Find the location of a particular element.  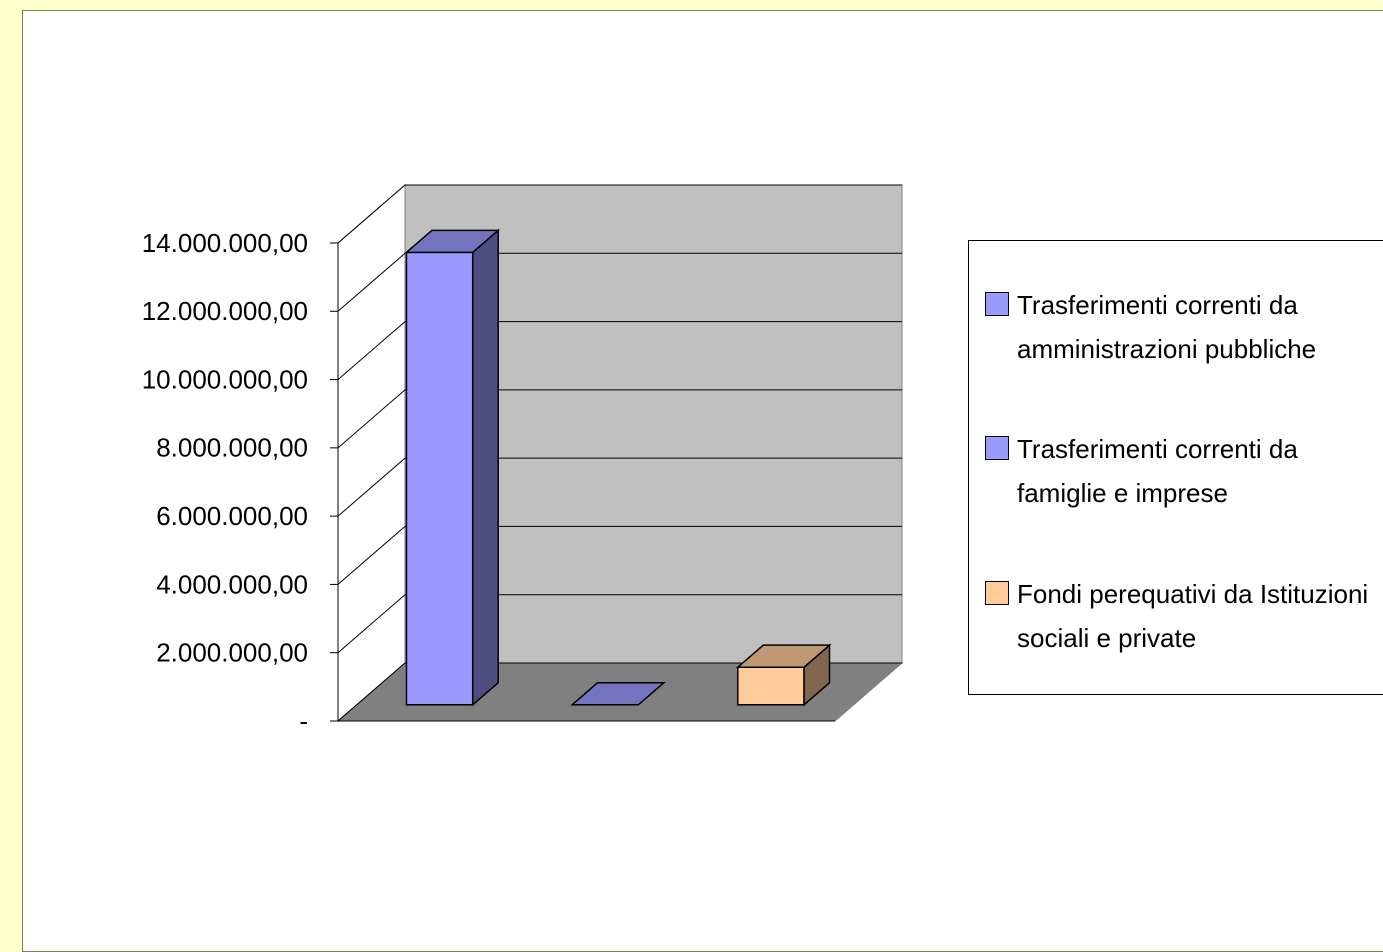

y-tick-label: 8.000.000,00 is located at coordinates (232, 448).